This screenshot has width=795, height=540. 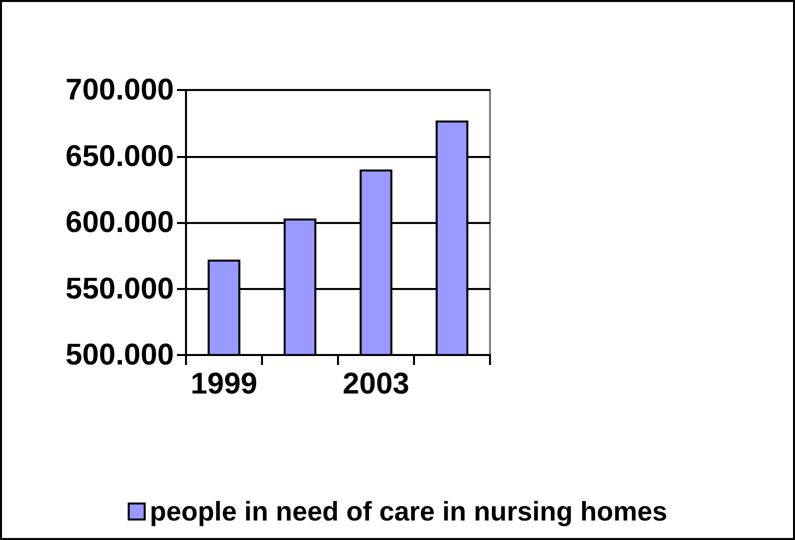 What do you see at coordinates (376, 384) in the screenshot?
I see `x-tick-label: 2003` at bounding box center [376, 384].